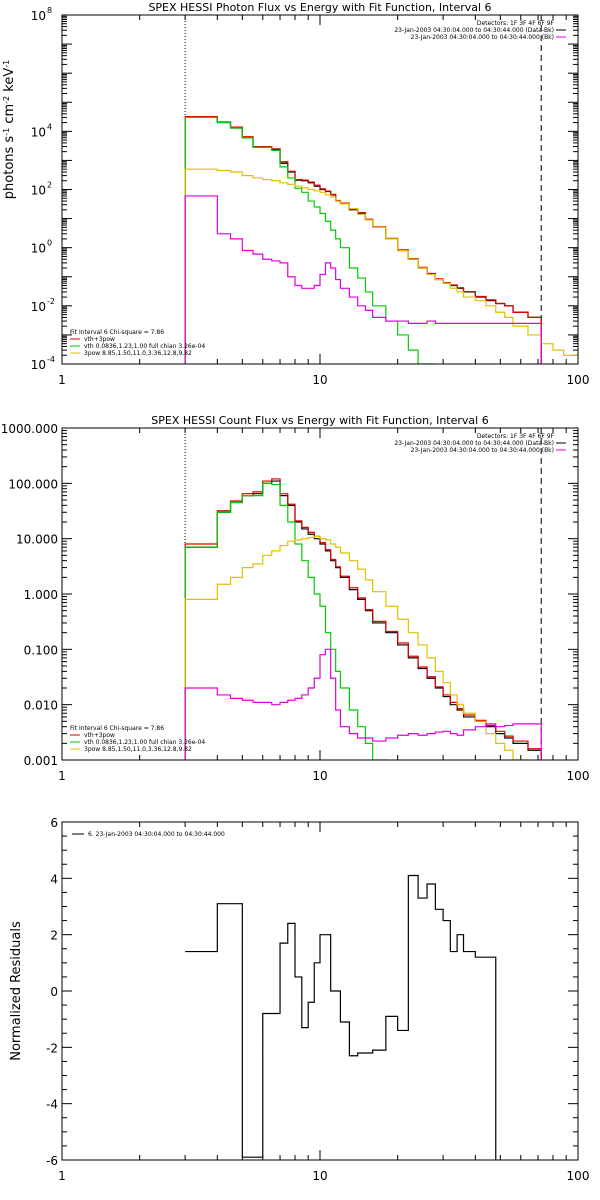 Image resolution: width=600 pixels, height=1200 pixels. I want to click on y-tick-exponent: 2, so click(49, 185).